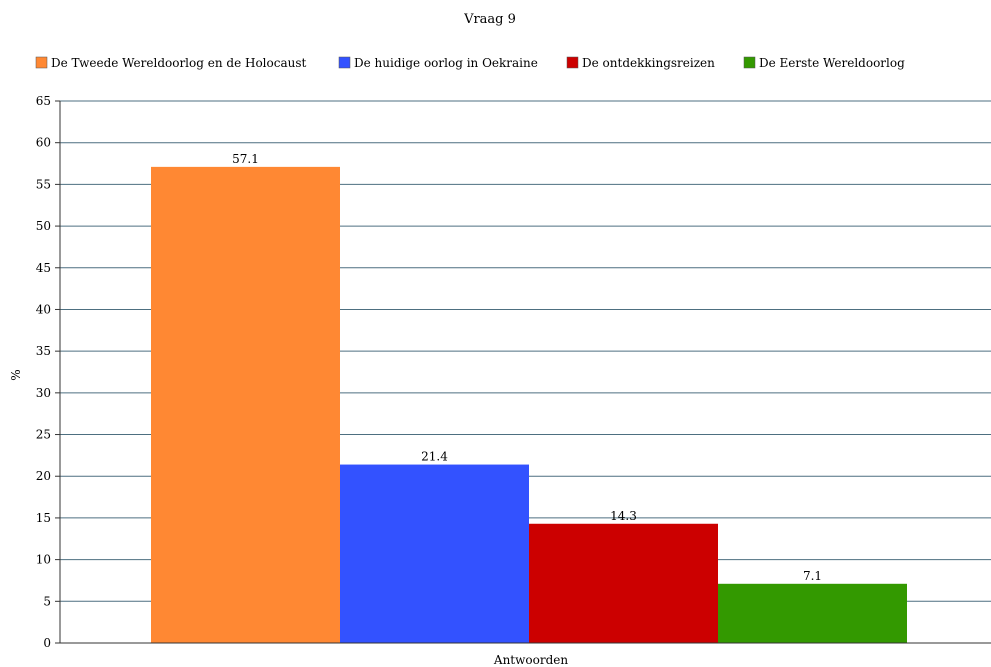  What do you see at coordinates (489, 19) in the screenshot?
I see `chart-title: Vraag 9` at bounding box center [489, 19].